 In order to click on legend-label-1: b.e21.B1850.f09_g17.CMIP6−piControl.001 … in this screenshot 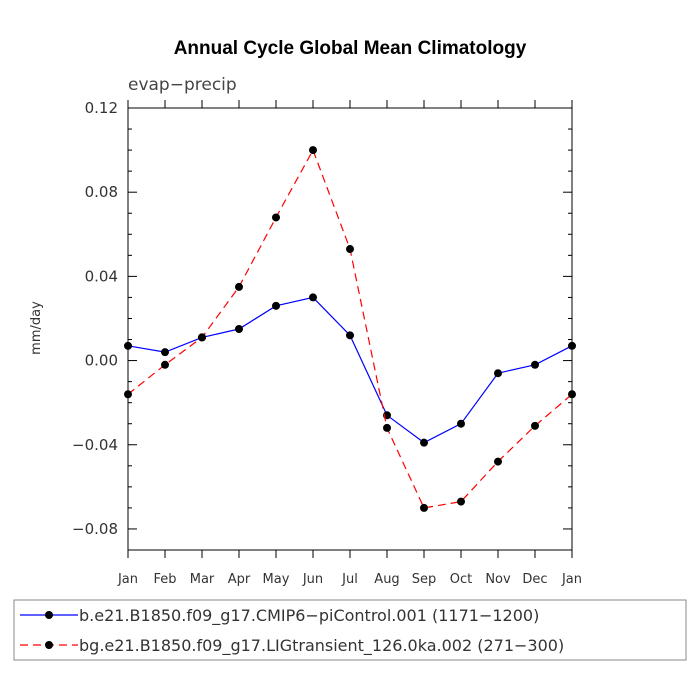, I will do `click(309, 616)`.